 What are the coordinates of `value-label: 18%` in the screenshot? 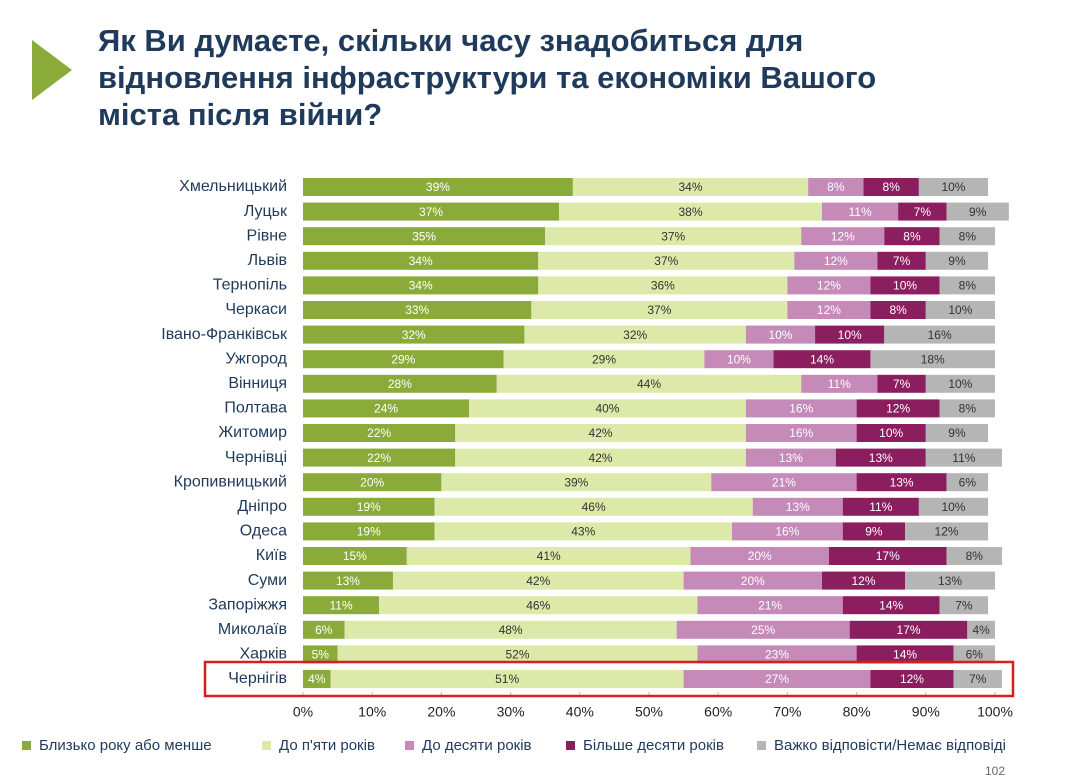 It's located at (933, 359).